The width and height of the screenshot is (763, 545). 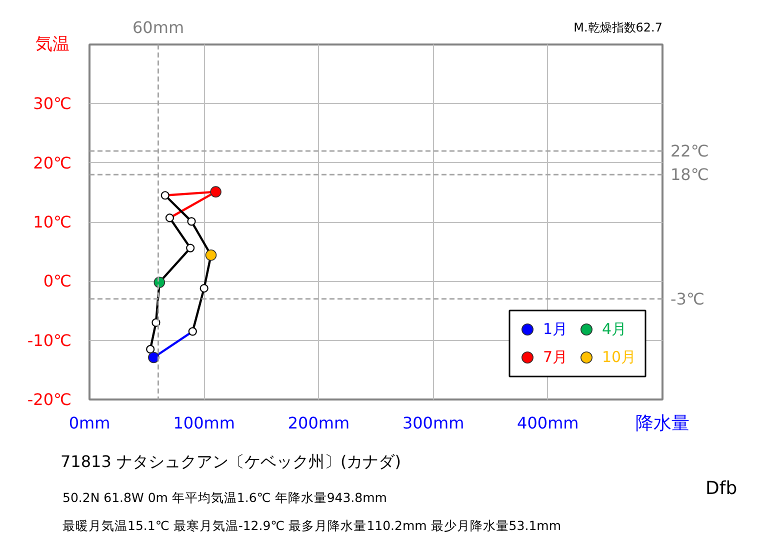 I want to click on y-tick-label: -10℃, so click(x=49, y=340).